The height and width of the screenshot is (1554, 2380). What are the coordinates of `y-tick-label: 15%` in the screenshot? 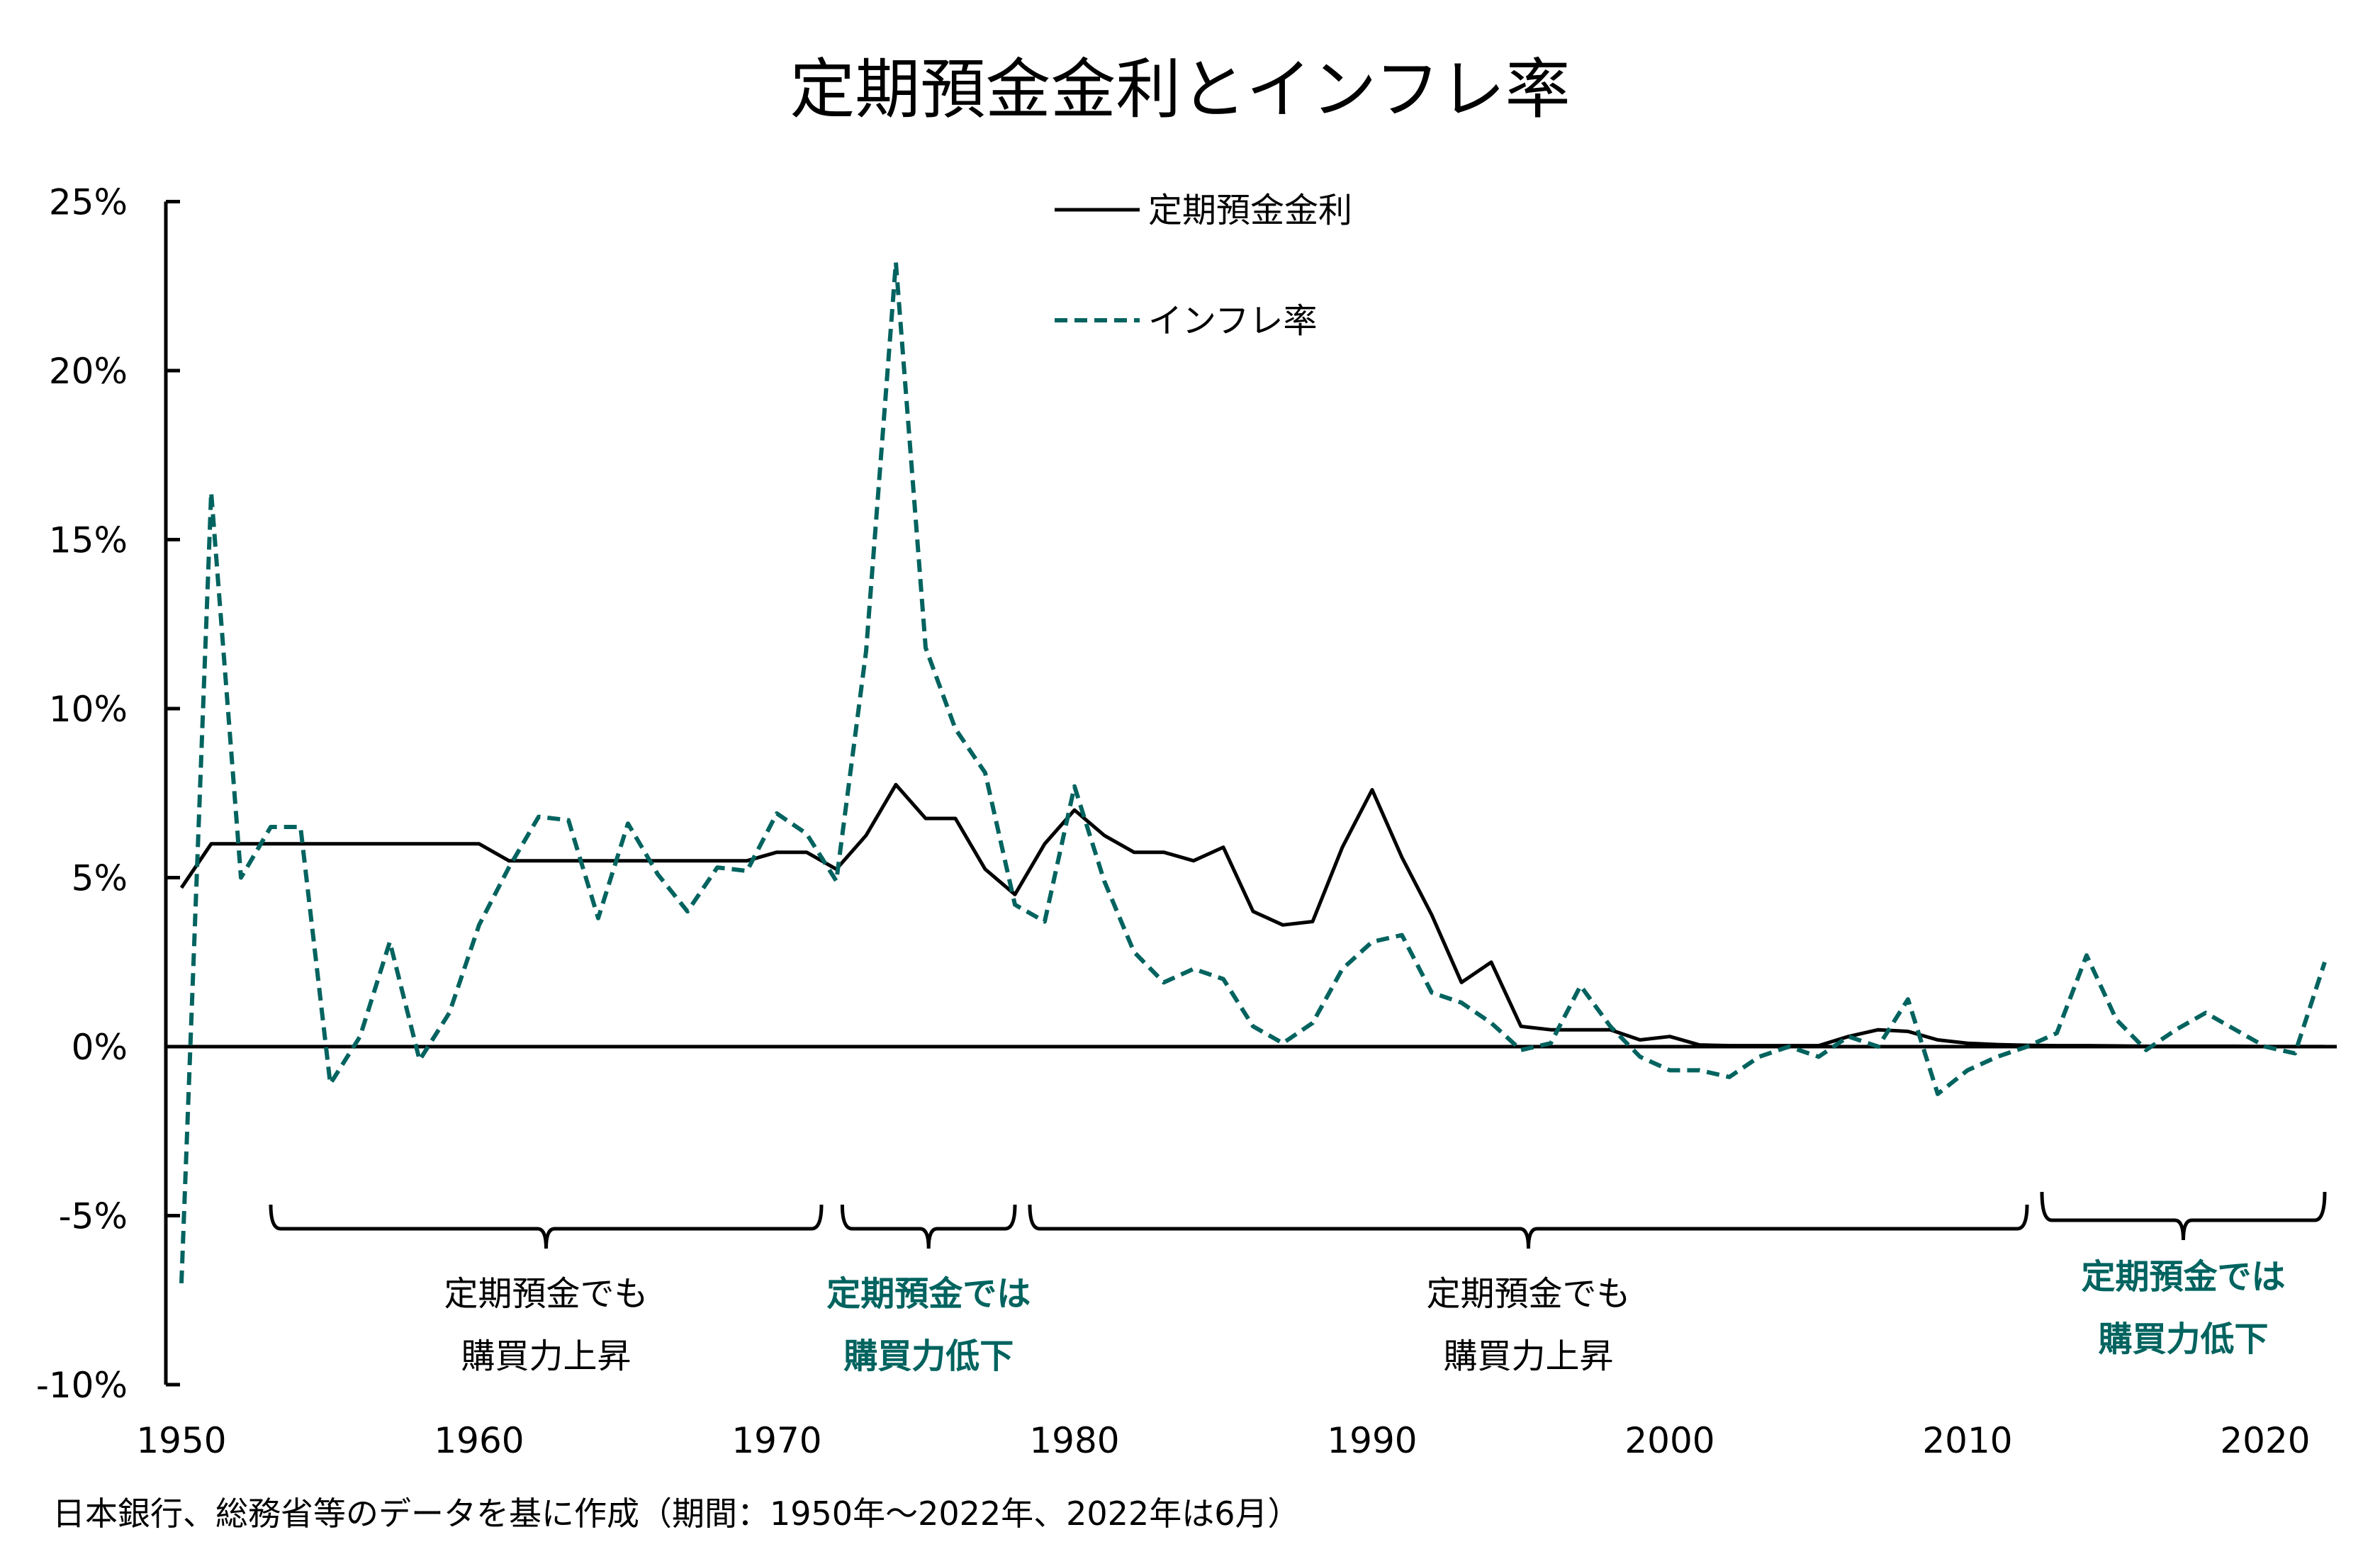 It's located at (88, 540).